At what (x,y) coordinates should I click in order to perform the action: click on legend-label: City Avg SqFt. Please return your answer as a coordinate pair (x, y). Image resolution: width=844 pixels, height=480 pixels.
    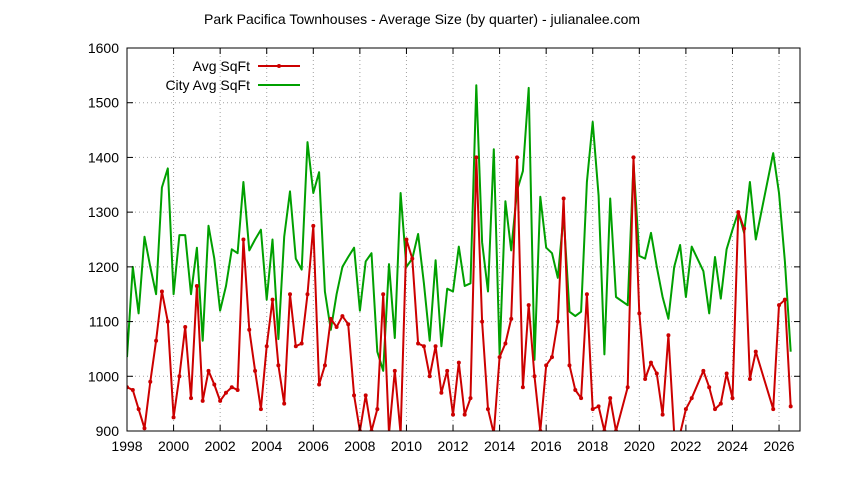
    Looking at the image, I should click on (207, 85).